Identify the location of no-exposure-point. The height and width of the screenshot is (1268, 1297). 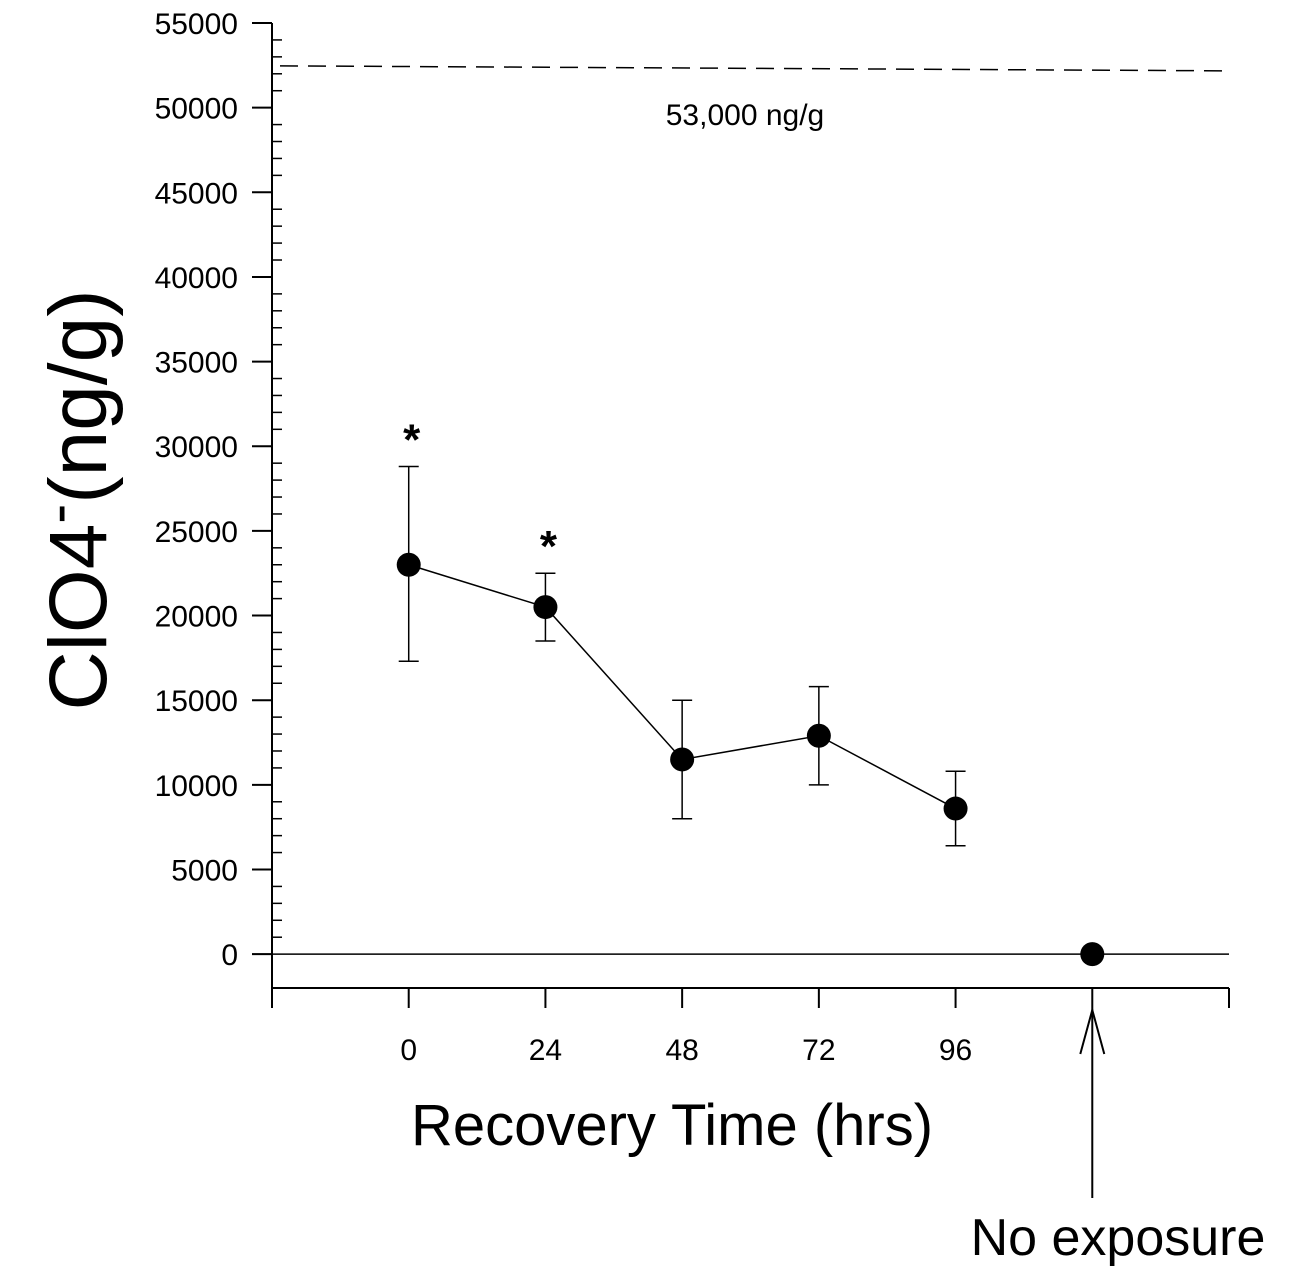
(1092, 954).